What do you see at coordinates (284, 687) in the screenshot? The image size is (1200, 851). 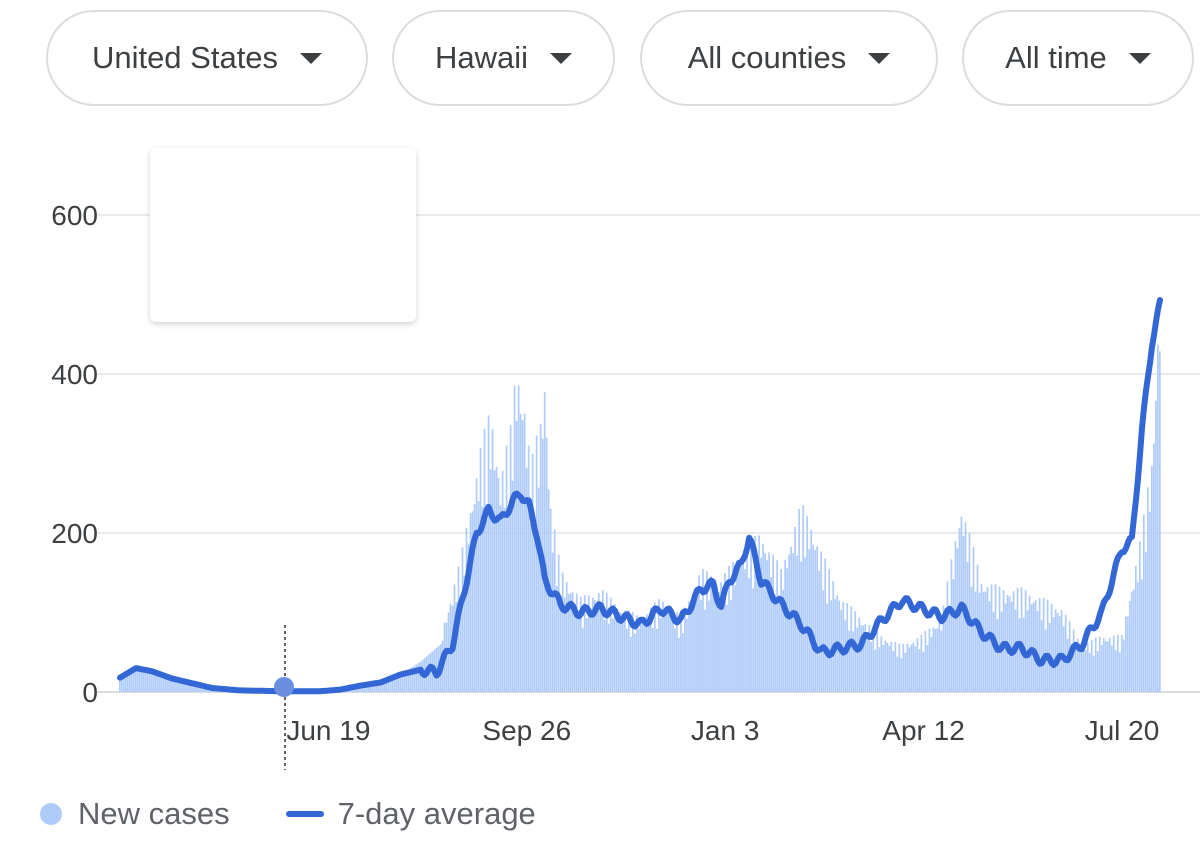 I see `hover-point` at bounding box center [284, 687].